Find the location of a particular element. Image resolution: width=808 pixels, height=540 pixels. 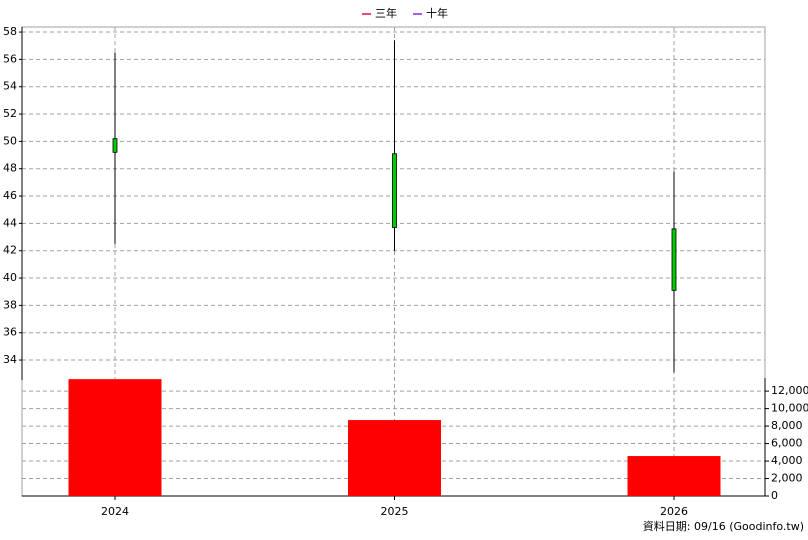

y-tick-label: 36 is located at coordinates (10, 332).